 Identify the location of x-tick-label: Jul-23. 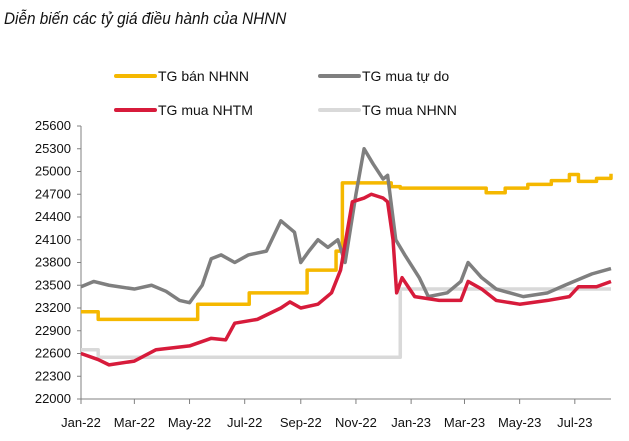
(574, 422).